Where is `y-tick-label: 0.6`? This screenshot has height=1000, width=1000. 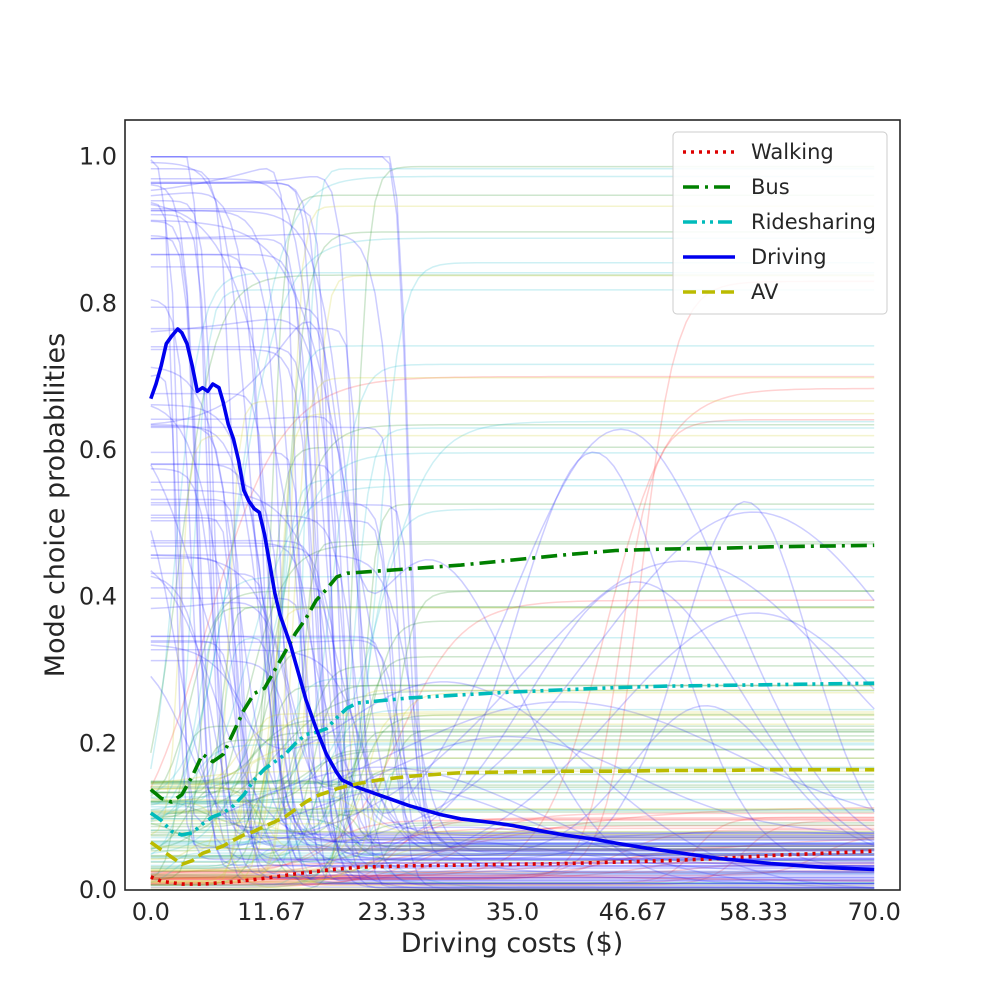 y-tick-label: 0.6 is located at coordinates (98, 450).